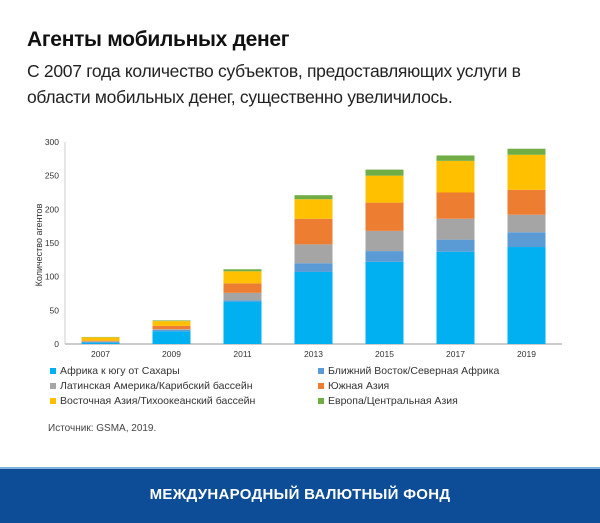 This screenshot has width=600, height=523. I want to click on legend-label: Европа/Центральная Азия, so click(393, 401).